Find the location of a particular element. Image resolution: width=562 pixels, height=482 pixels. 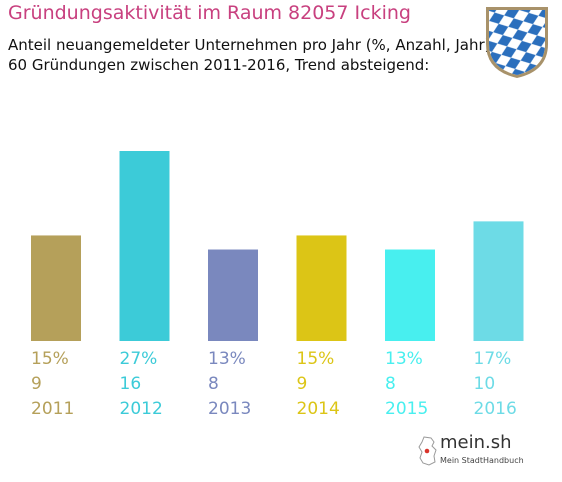

count-label-2014: 9 is located at coordinates (302, 384).